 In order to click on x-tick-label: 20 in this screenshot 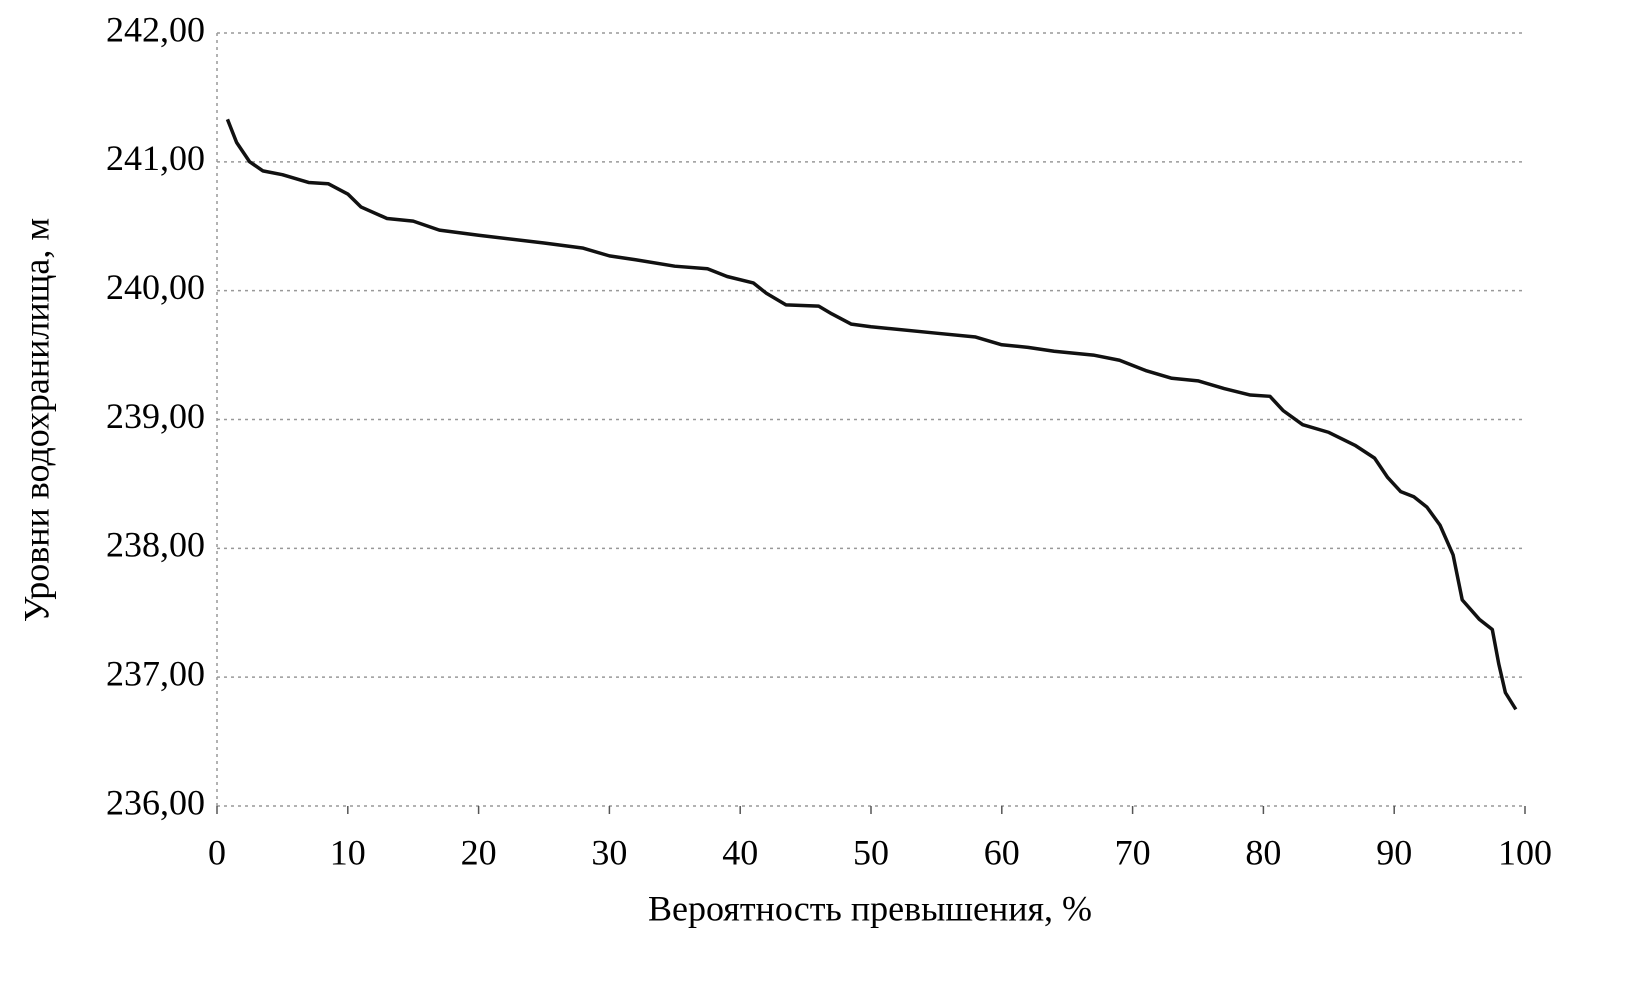, I will do `click(479, 852)`.